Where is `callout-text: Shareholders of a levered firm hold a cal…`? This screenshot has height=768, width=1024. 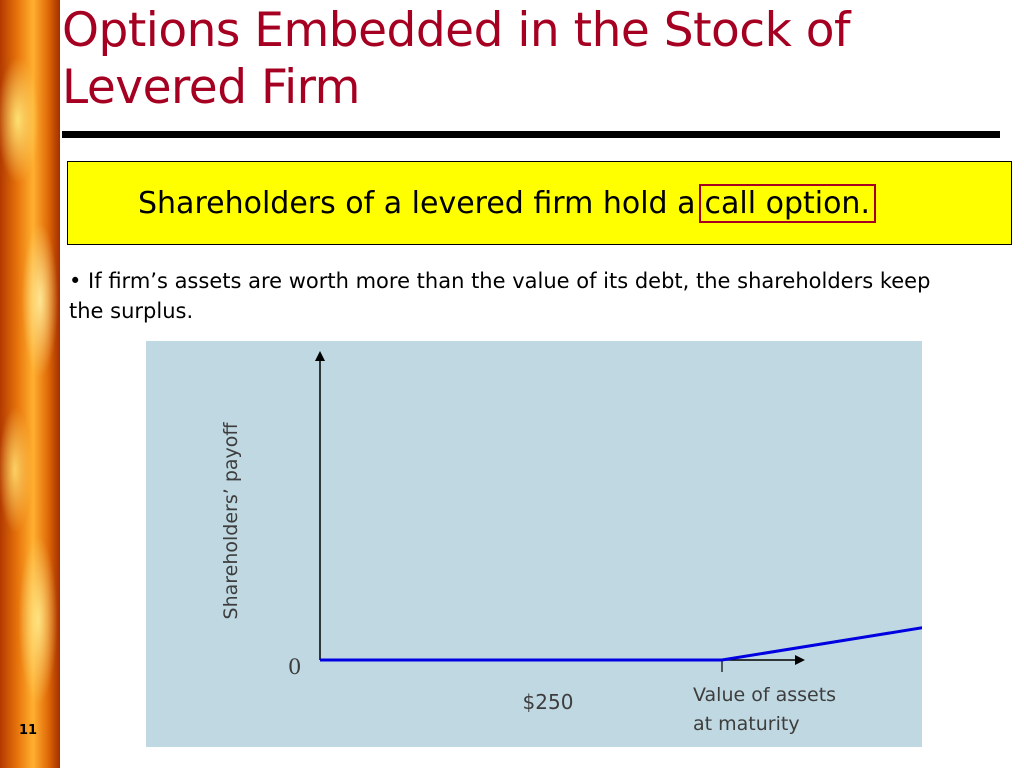 callout-text: Shareholders of a levered firm hold a cal… is located at coordinates (507, 204).